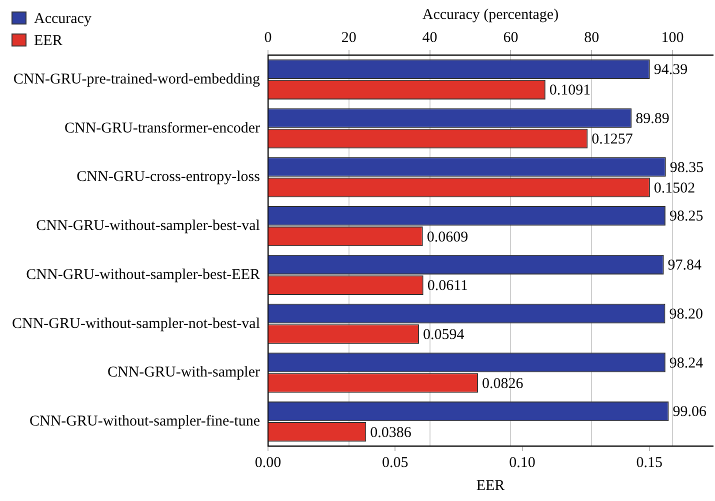  I want to click on y-tick-label: CNN-GRU-with-sampler, so click(184, 372).